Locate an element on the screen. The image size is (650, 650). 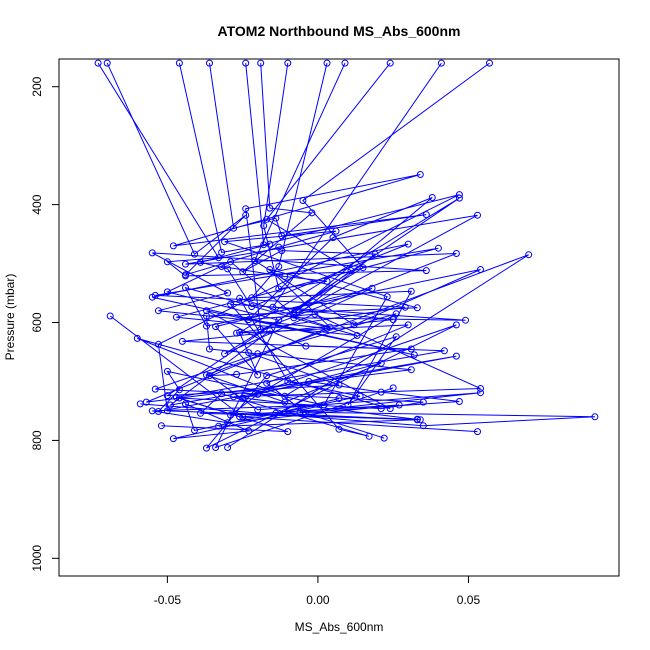
y-tick-label: 1000 is located at coordinates (37, 558).